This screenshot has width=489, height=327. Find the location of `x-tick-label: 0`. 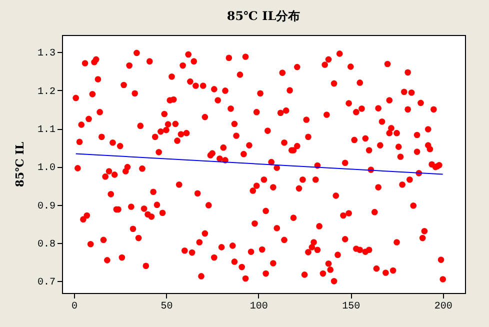

x-tick-label: 0 is located at coordinates (74, 307).